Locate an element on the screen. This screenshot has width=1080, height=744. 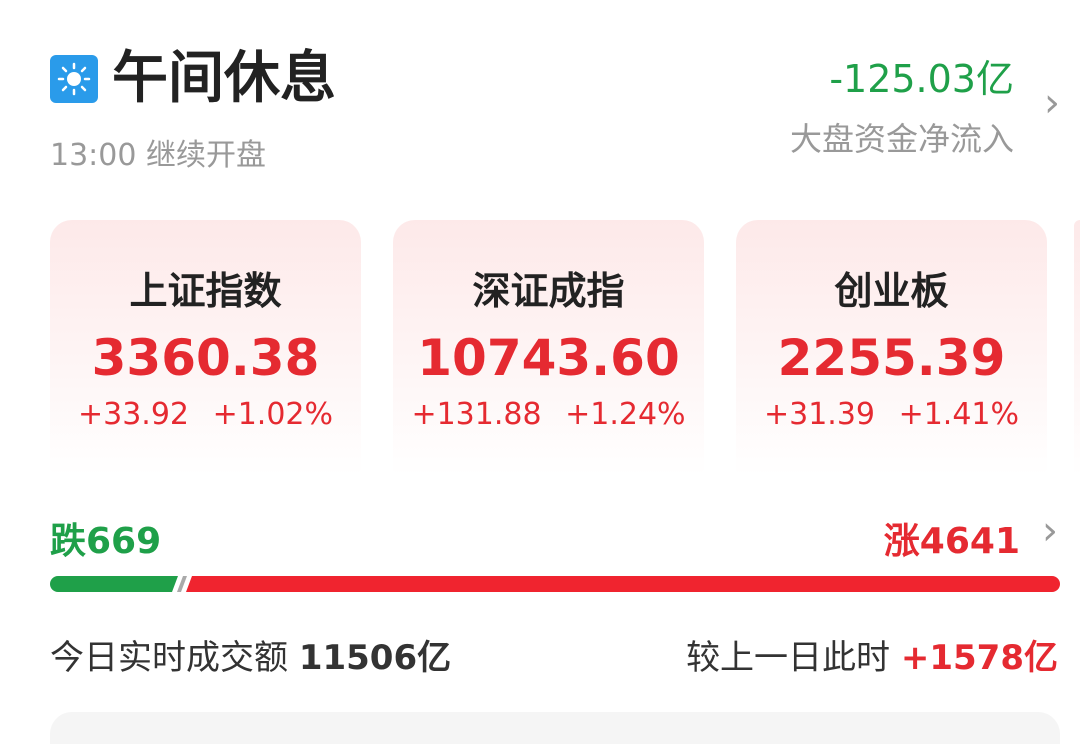
fall-segment is located at coordinates (114, 584).